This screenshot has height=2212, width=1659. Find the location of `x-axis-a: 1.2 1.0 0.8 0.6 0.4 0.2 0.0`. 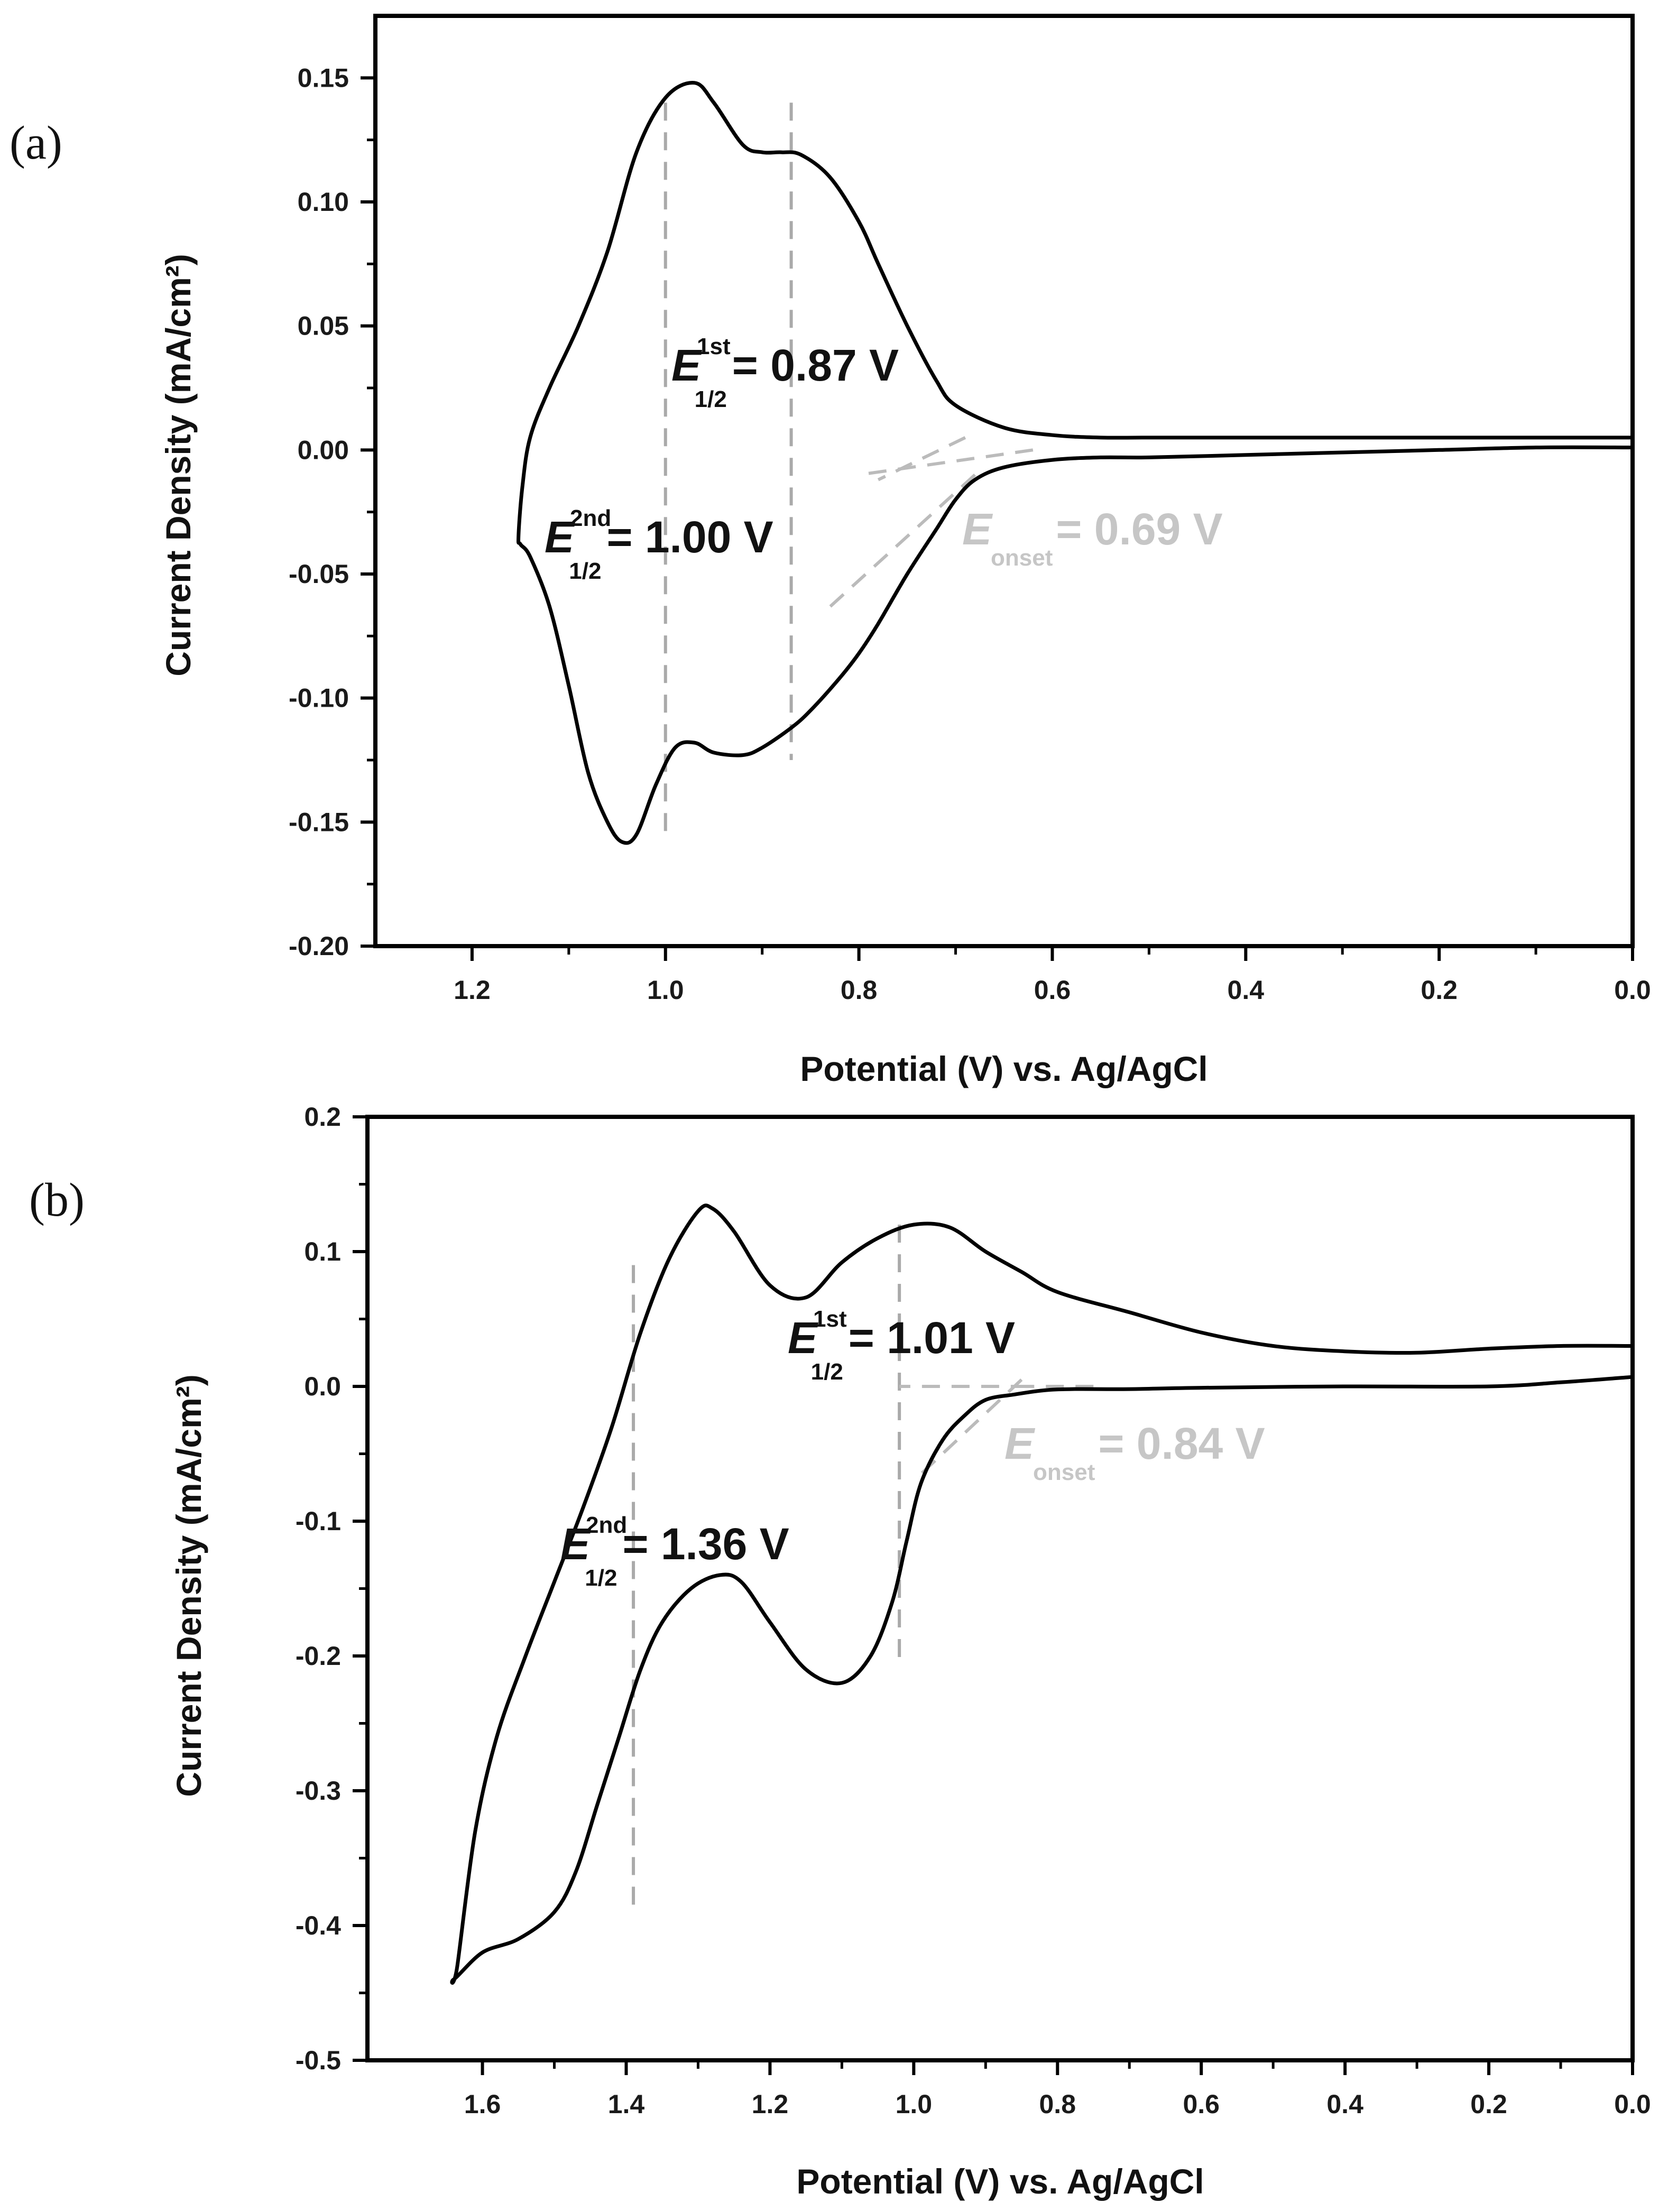

x-axis-a: 1.2 1.0 0.8 0.6 0.4 0.2 0.0 is located at coordinates (1052, 976).